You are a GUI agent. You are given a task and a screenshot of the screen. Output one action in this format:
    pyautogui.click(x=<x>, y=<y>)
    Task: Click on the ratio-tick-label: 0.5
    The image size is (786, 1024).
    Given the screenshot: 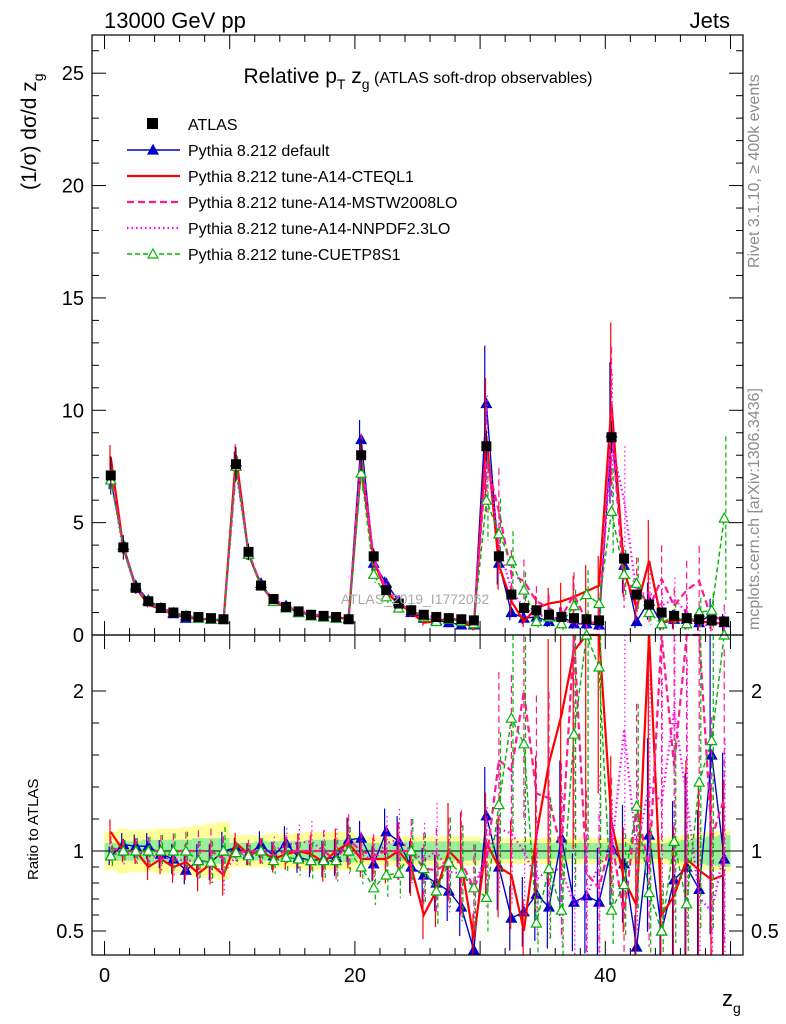 What is the action you would take?
    pyautogui.click(x=70, y=932)
    